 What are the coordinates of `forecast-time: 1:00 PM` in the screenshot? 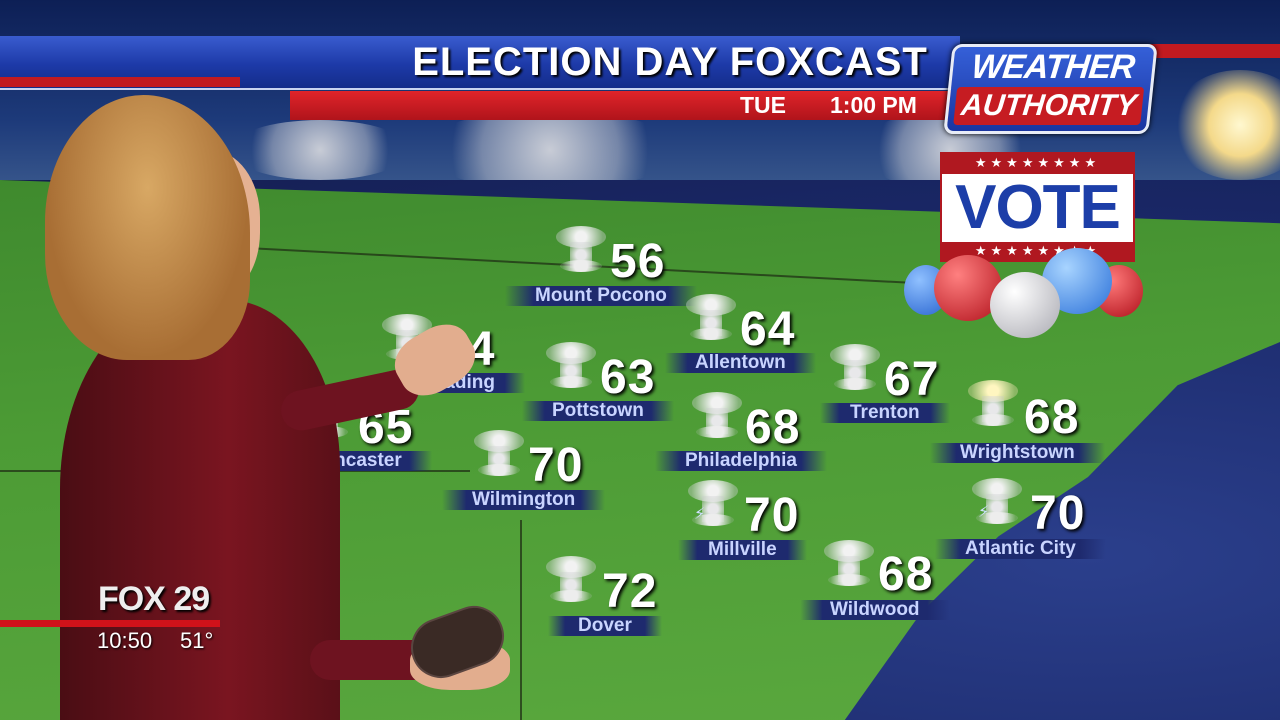 It's located at (873, 105).